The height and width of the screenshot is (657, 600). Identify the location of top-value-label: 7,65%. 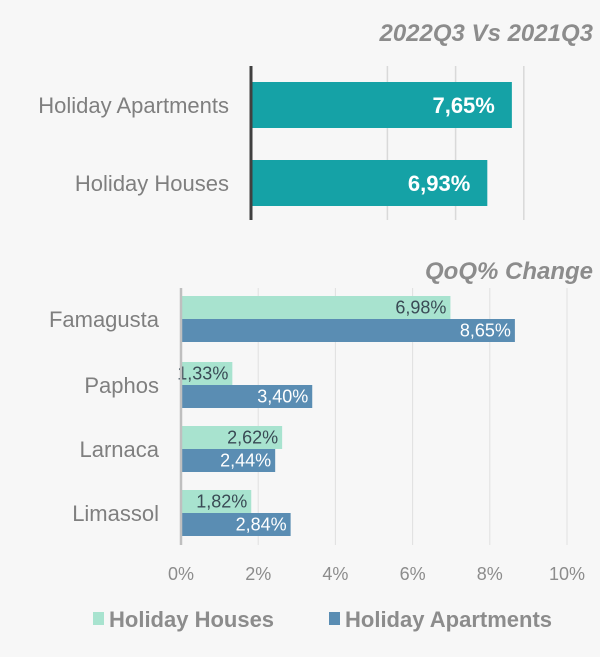
(463, 105).